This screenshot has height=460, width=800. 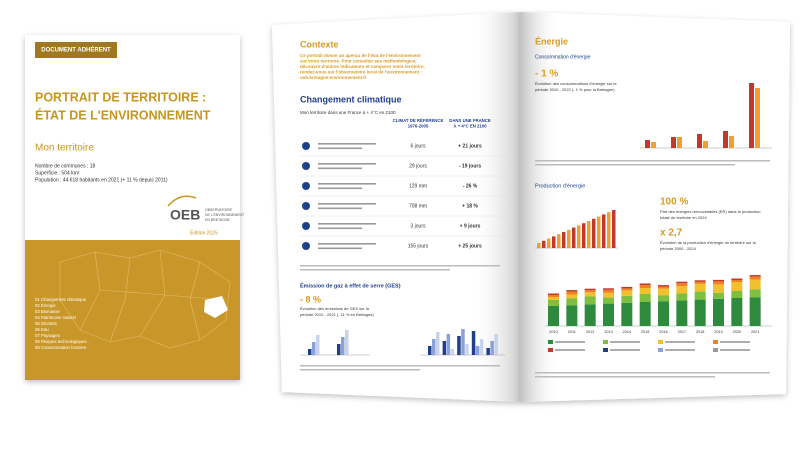 What do you see at coordinates (572, 332) in the screenshot?
I see `year-label: 2011` at bounding box center [572, 332].